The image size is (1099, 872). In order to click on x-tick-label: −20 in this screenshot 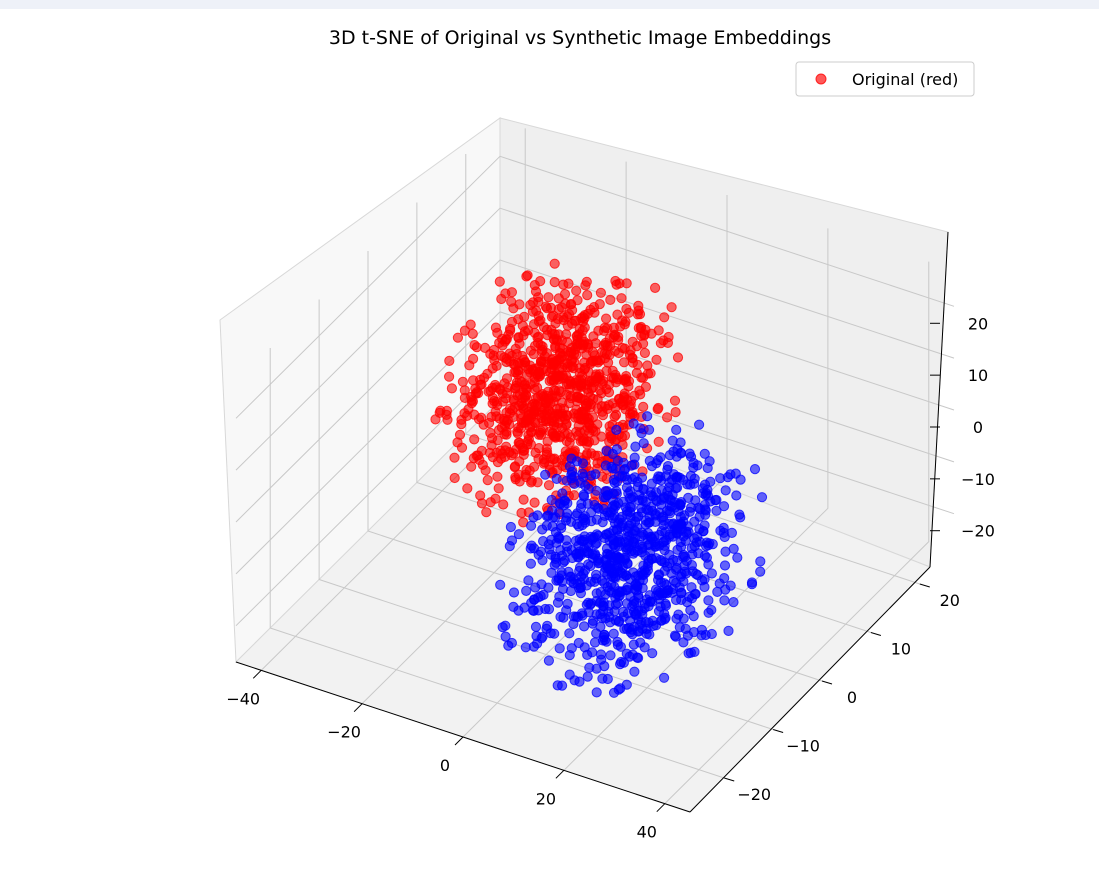, I will do `click(344, 732)`.